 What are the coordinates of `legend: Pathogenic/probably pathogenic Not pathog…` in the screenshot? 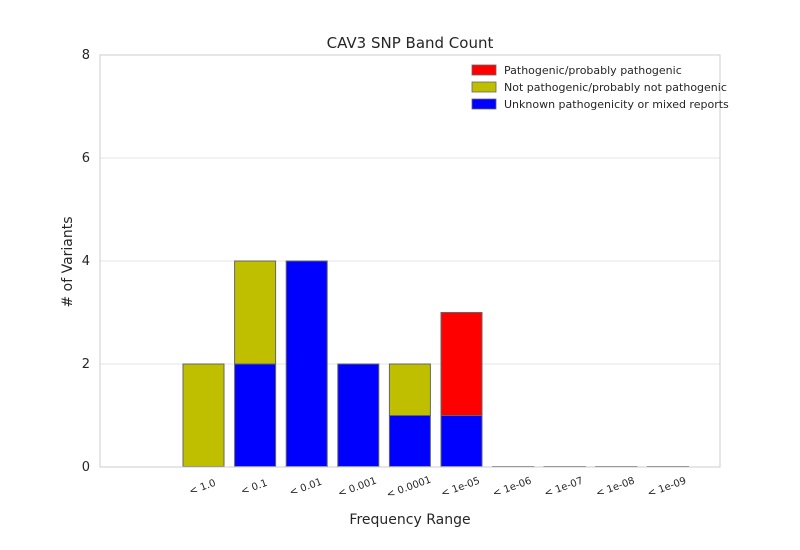 It's located at (600, 87).